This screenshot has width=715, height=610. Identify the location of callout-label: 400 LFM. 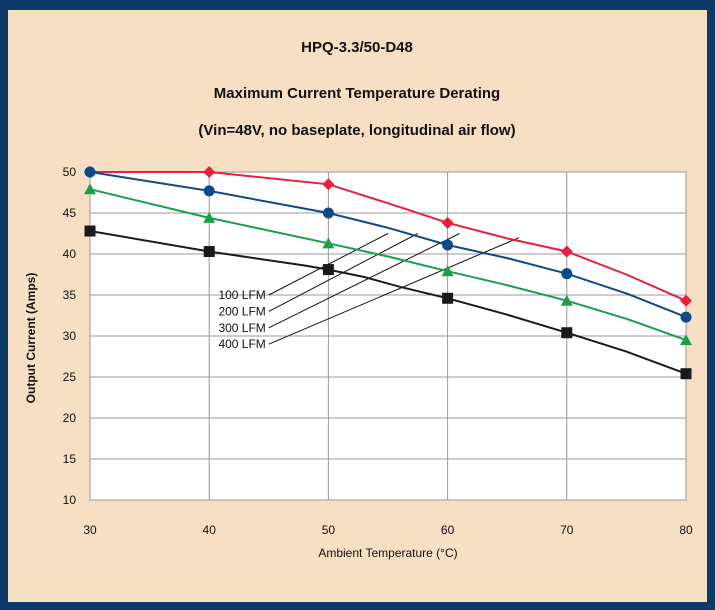
(241, 344).